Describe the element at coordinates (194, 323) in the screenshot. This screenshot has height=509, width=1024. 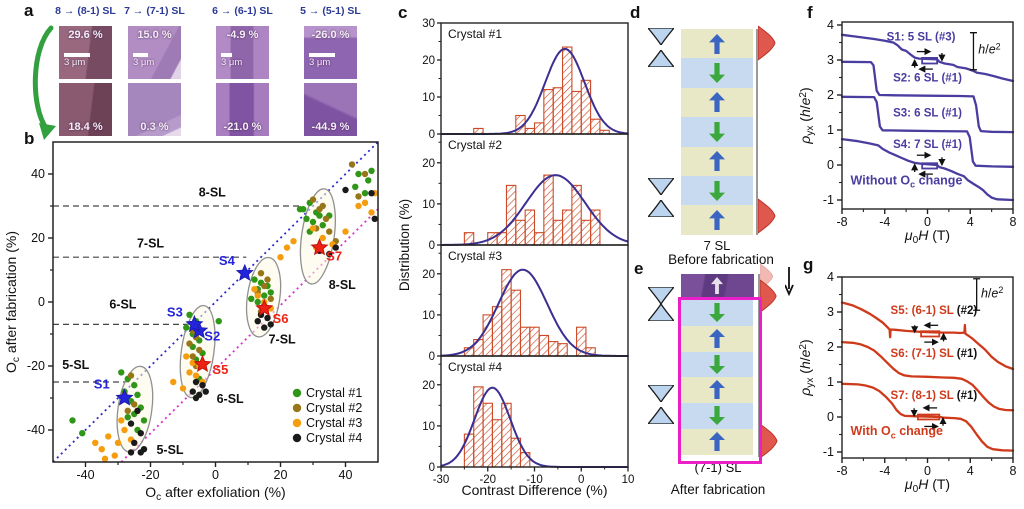
I see `sample-star-S3` at that location.